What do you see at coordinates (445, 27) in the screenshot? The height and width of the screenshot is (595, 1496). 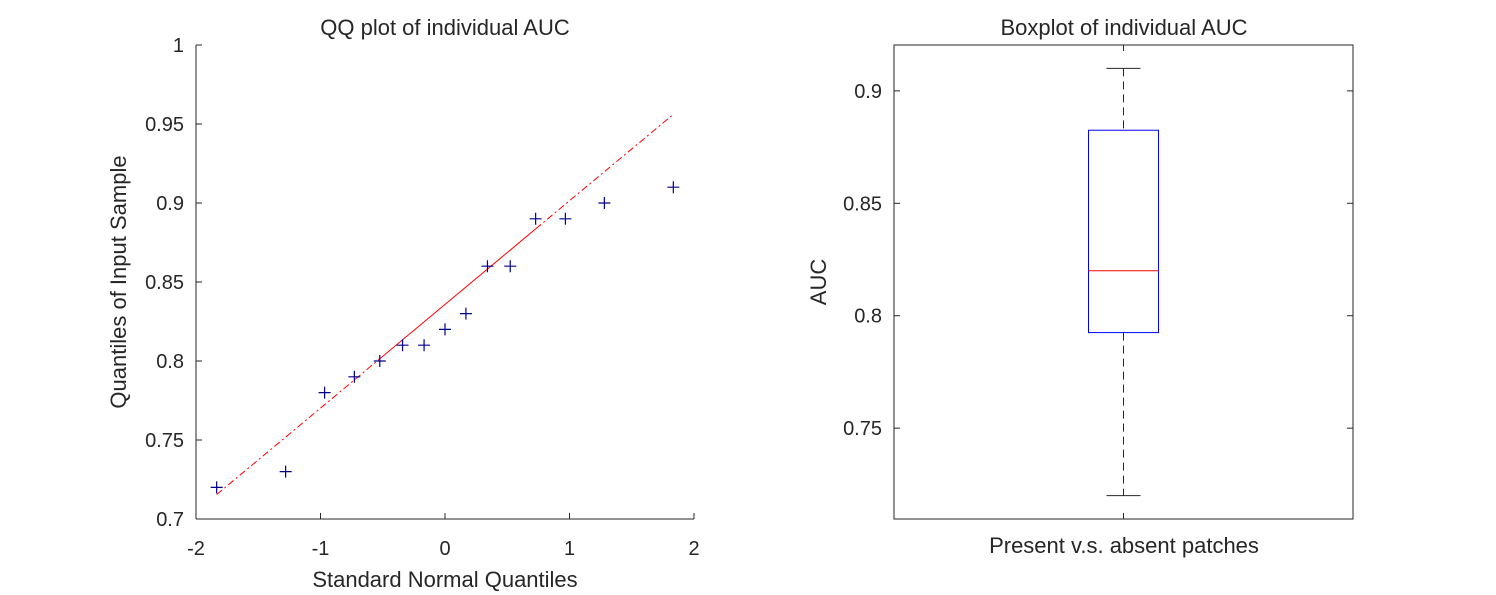 I see `qq-title: QQ plot of individual AUC` at bounding box center [445, 27].